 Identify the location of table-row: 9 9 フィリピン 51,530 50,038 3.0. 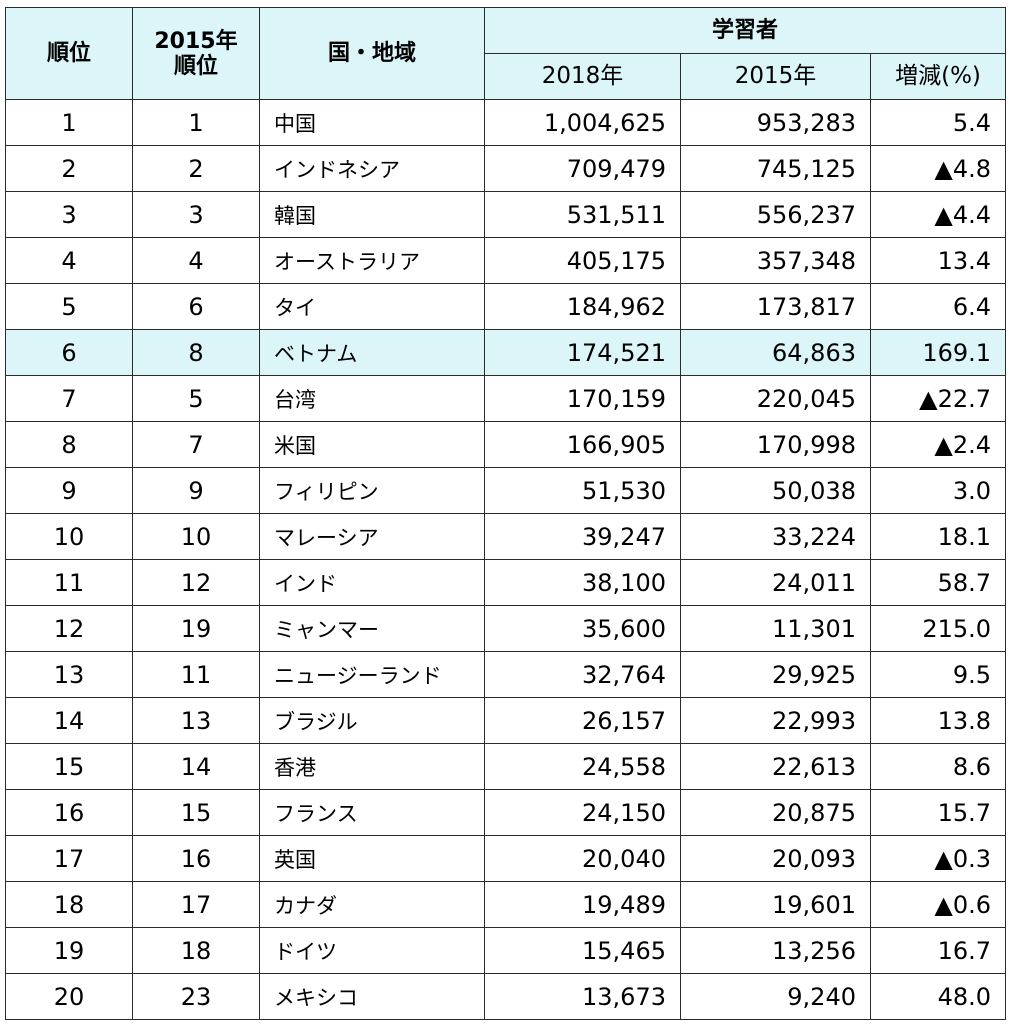
(506, 490).